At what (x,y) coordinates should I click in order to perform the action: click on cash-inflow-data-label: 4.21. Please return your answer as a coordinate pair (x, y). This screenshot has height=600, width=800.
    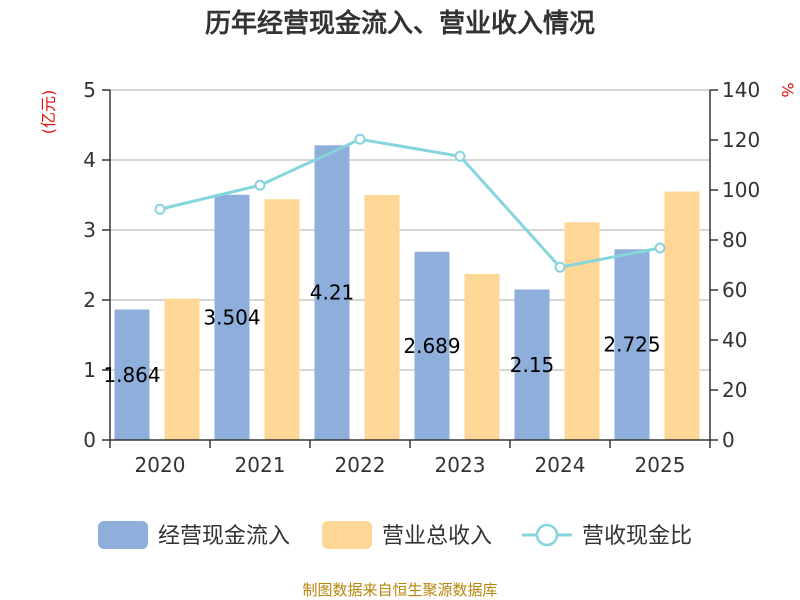
    Looking at the image, I should click on (332, 293).